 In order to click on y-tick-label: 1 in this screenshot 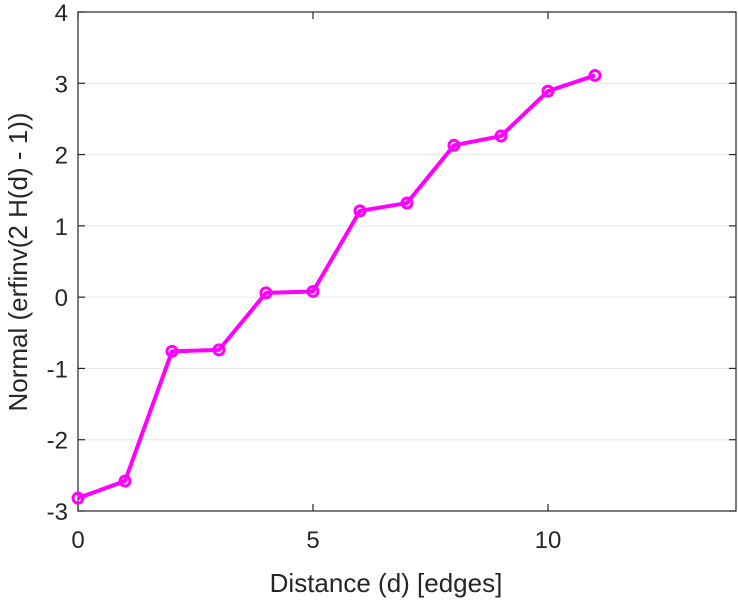, I will do `click(61, 227)`.